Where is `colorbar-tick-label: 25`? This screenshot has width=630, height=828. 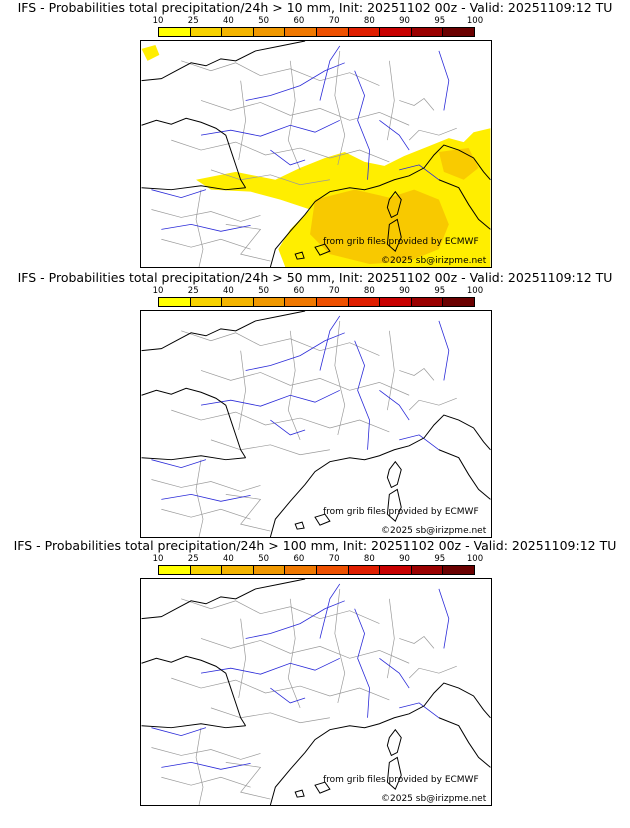
colorbar-tick-label: 25 is located at coordinates (193, 21).